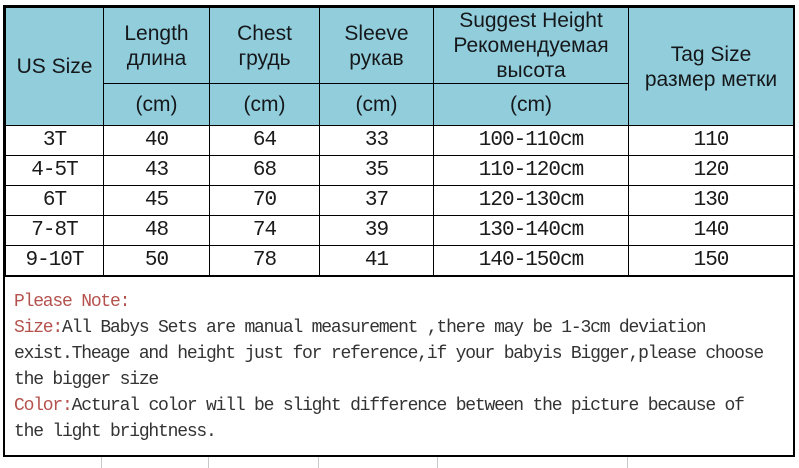 The width and height of the screenshot is (799, 468). I want to click on col-header-length-en: Length, so click(156, 33).